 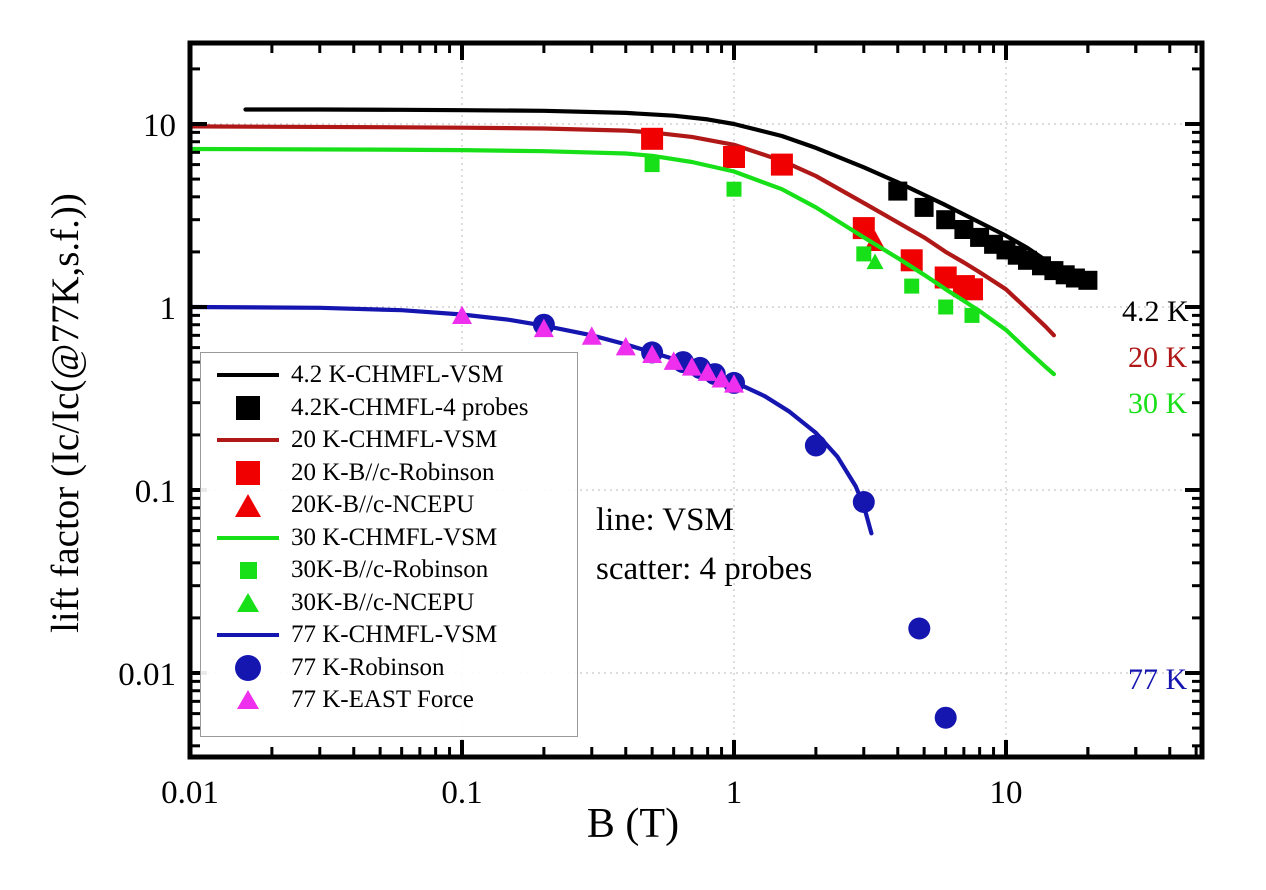 I want to click on legend-circle-icon, so click(x=248, y=667).